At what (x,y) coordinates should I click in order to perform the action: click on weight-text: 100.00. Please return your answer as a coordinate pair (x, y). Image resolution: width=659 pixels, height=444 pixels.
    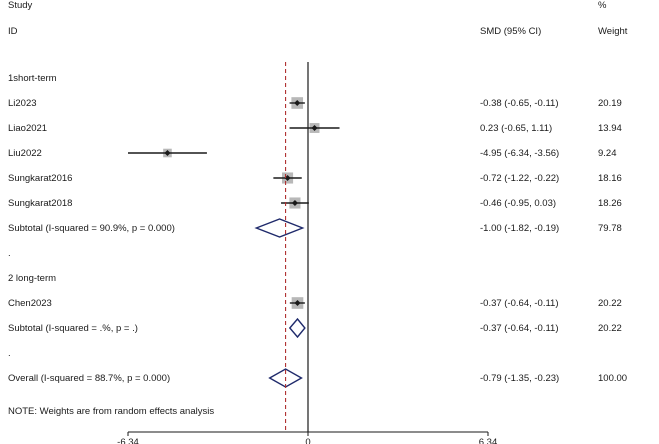
    Looking at the image, I should click on (612, 378).